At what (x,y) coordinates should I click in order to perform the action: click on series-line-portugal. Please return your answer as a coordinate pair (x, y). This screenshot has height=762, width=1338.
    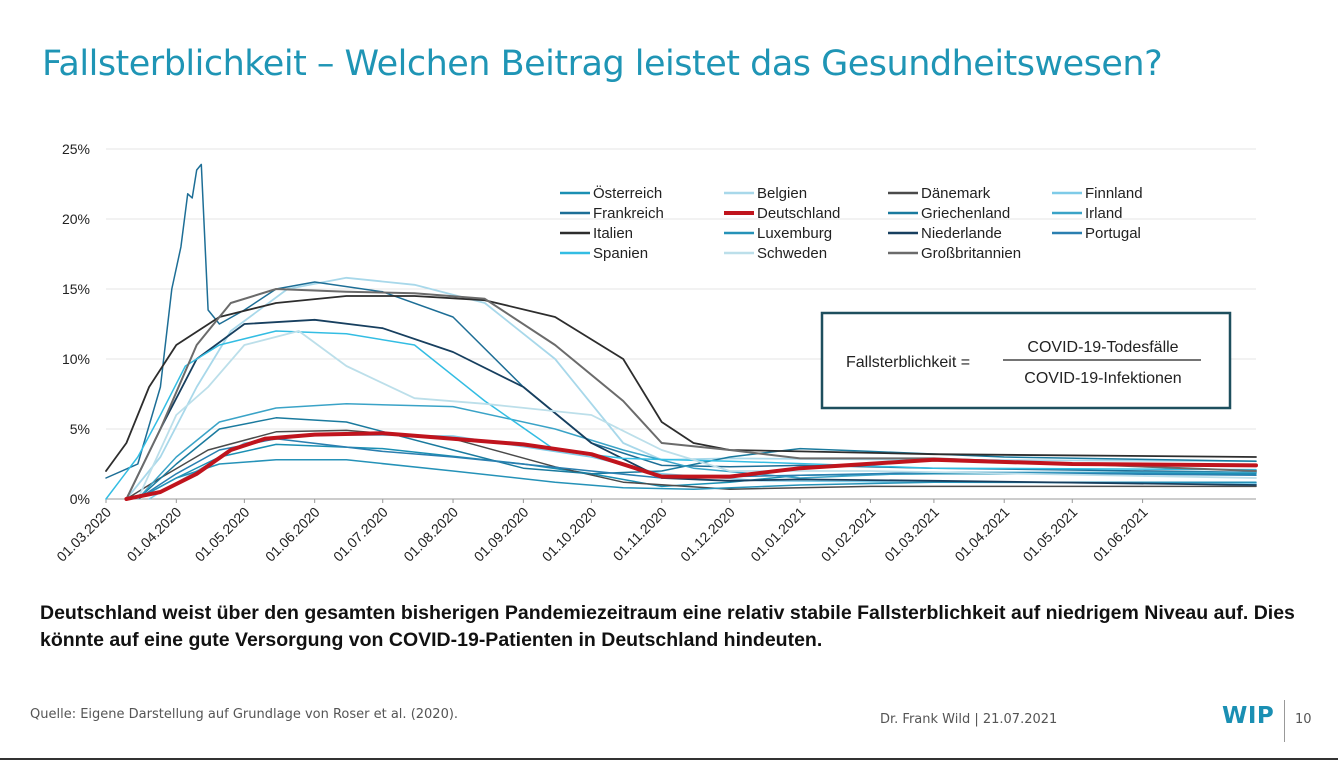
    Looking at the image, I should click on (697, 469).